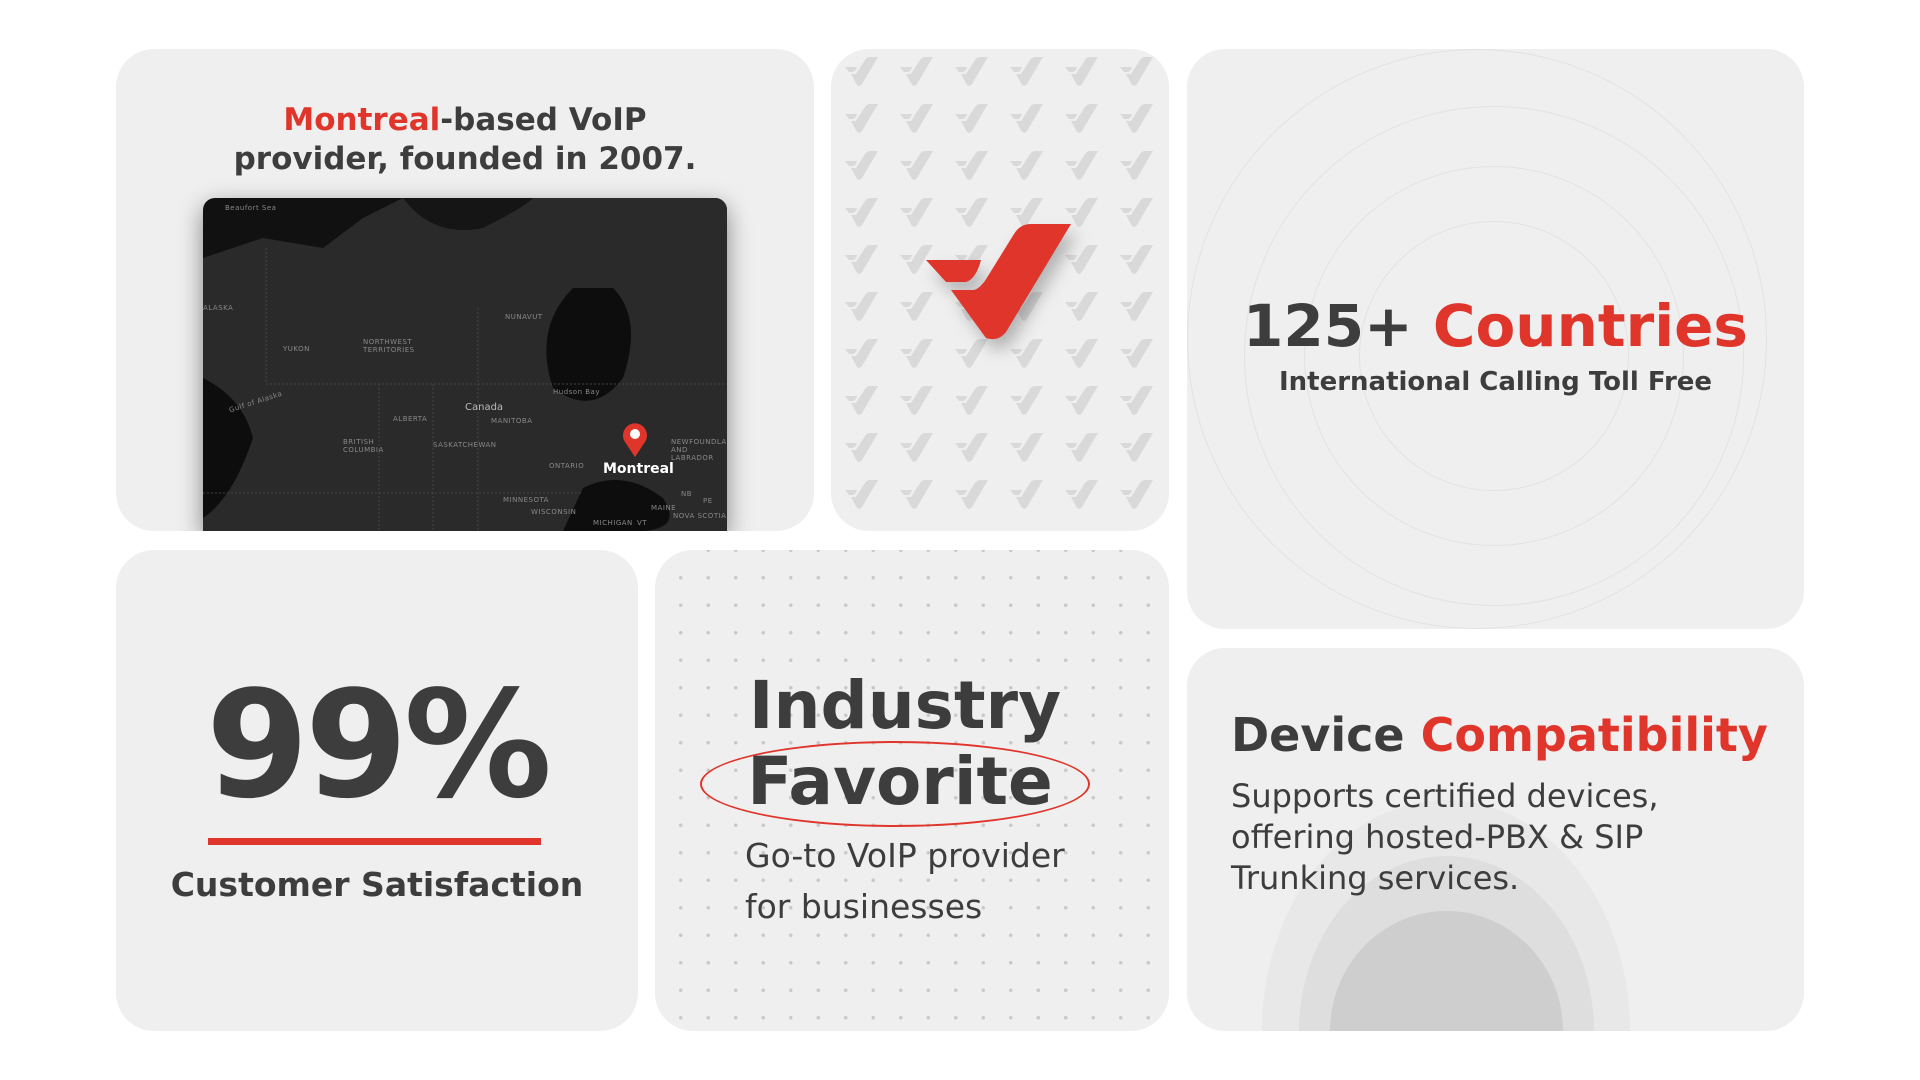 This screenshot has height=1080, width=1920. What do you see at coordinates (484, 407) in the screenshot?
I see `map-country-label: Canada` at bounding box center [484, 407].